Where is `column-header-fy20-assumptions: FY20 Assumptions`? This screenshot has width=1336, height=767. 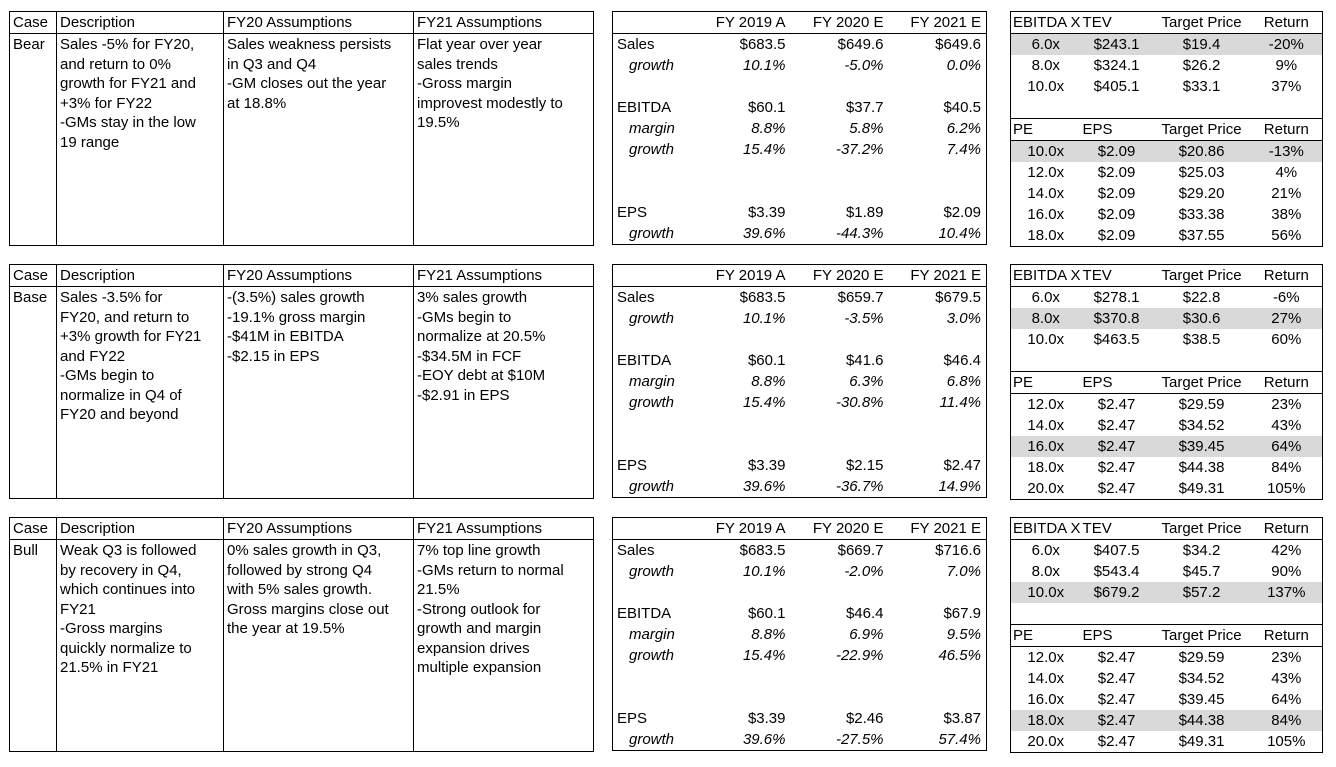 column-header-fy20-assumptions: FY20 Assumptions is located at coordinates (318, 275).